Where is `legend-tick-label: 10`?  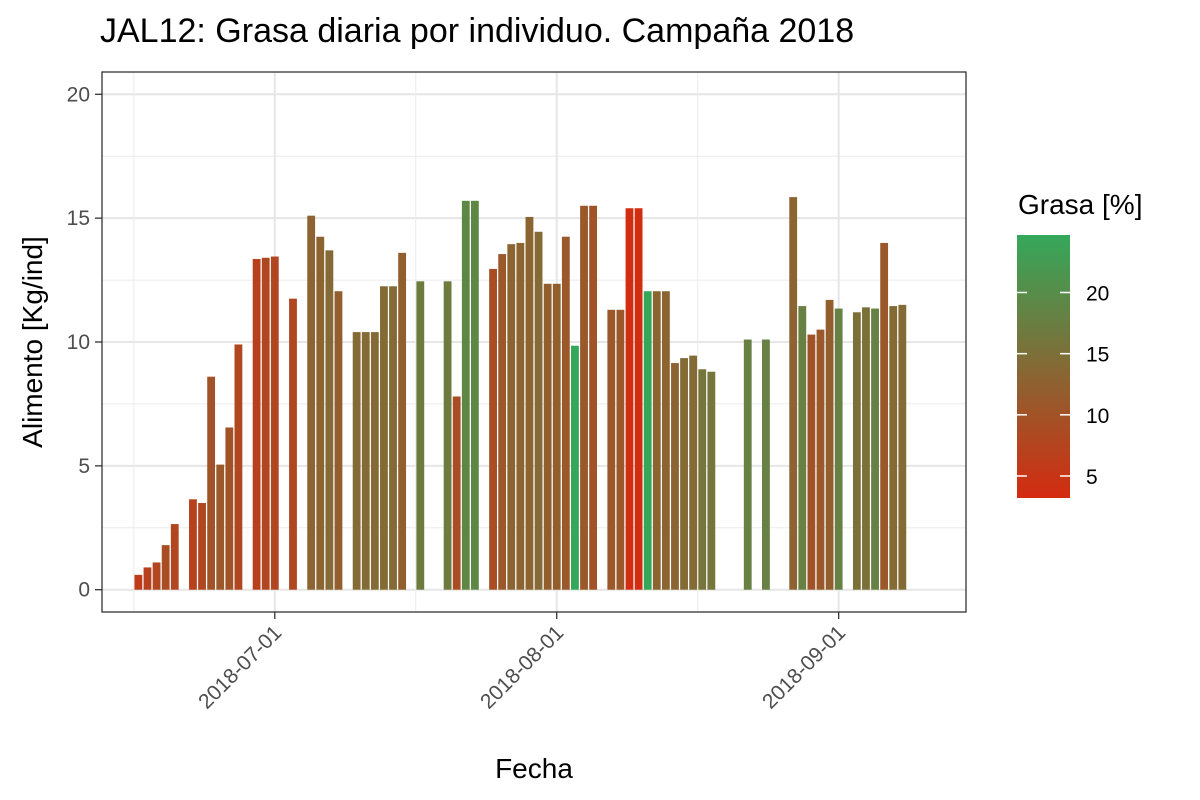 legend-tick-label: 10 is located at coordinates (1097, 416).